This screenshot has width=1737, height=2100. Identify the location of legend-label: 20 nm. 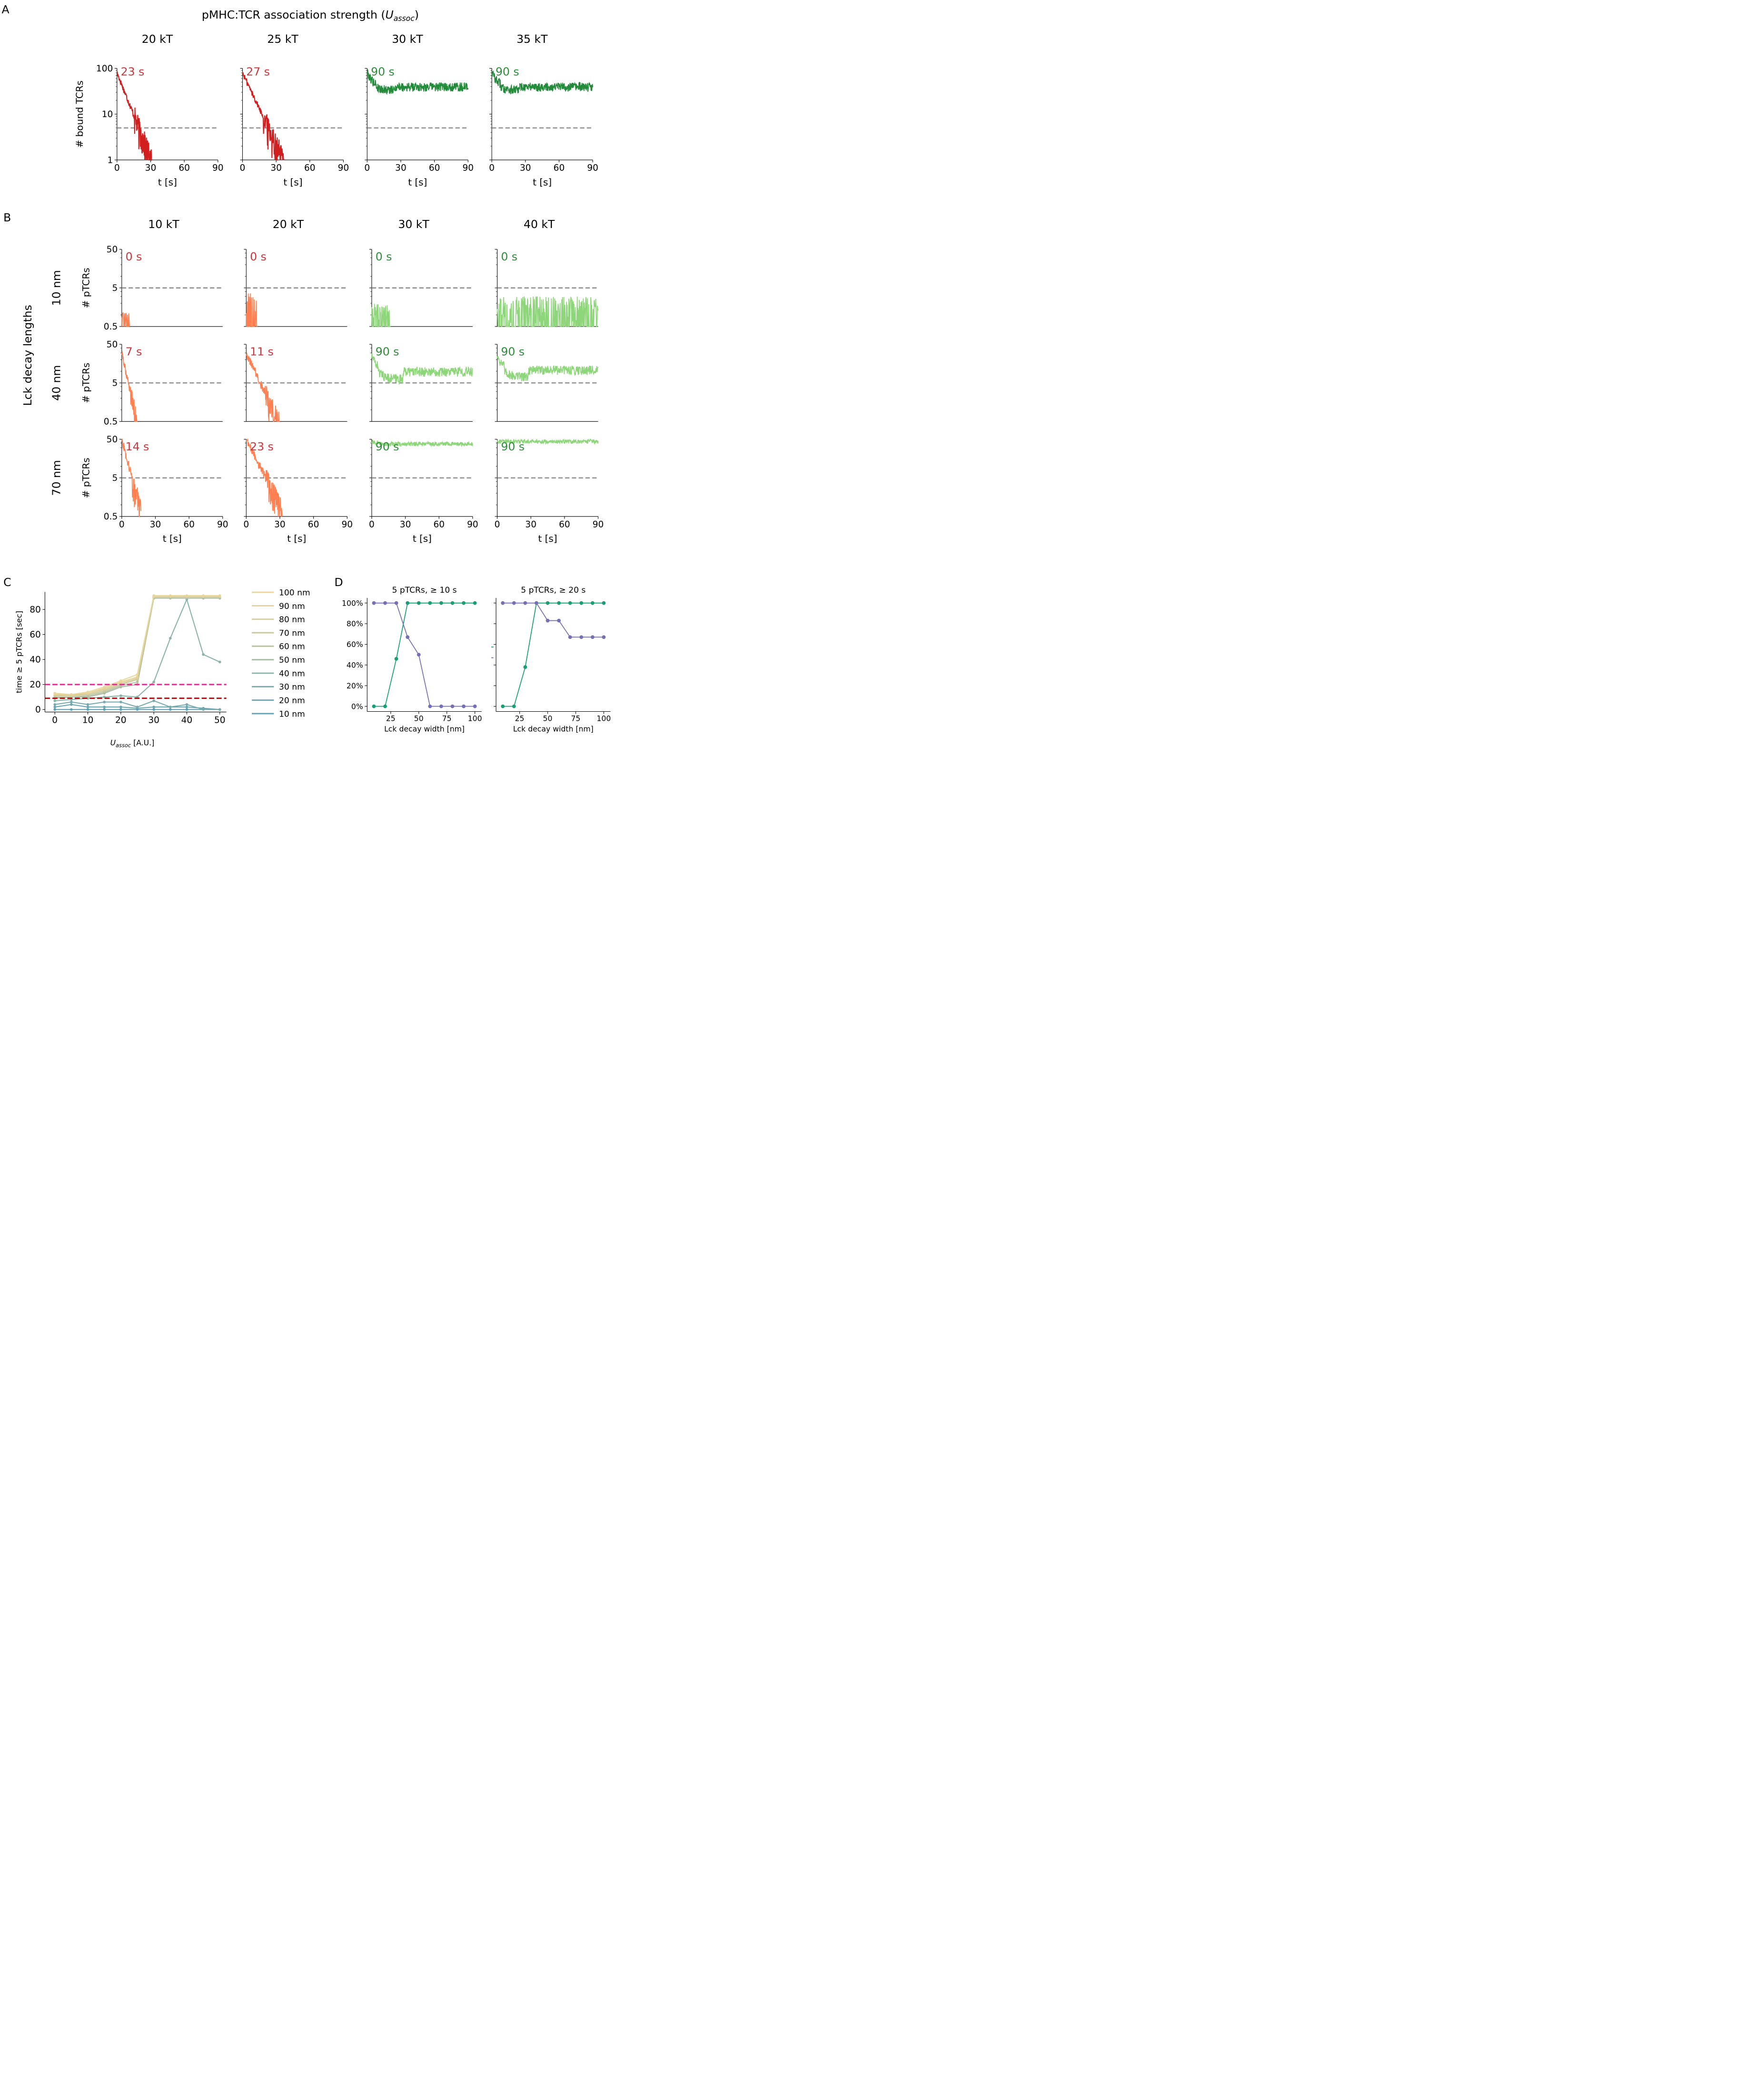
(292, 701).